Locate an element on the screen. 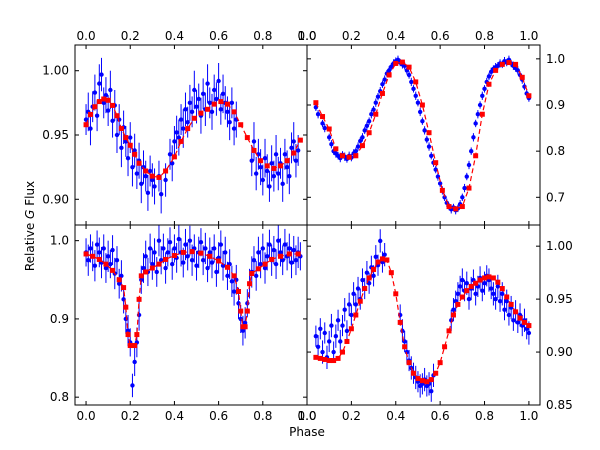 Image resolution: width=600 pixels, height=450 pixels. x-tick-label: 1.0 is located at coordinates (306, 36).